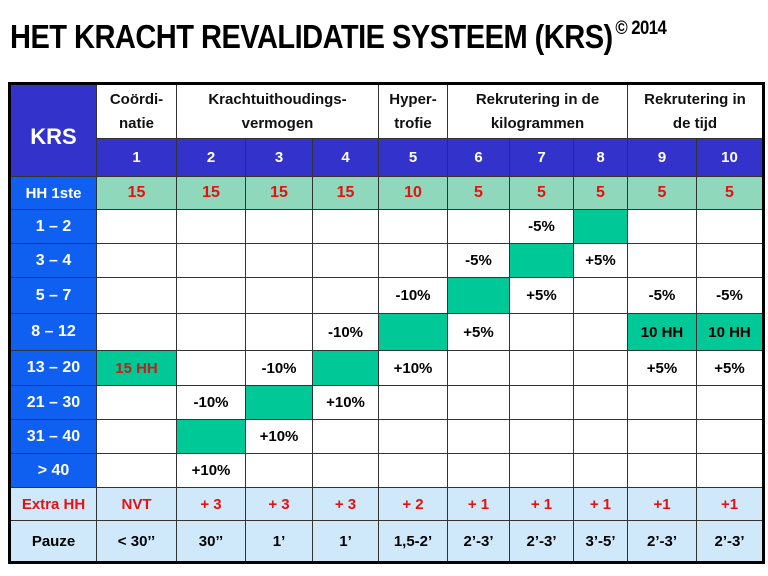 The width and height of the screenshot is (768, 576). I want to click on row-label: Extra HH, so click(53, 504).